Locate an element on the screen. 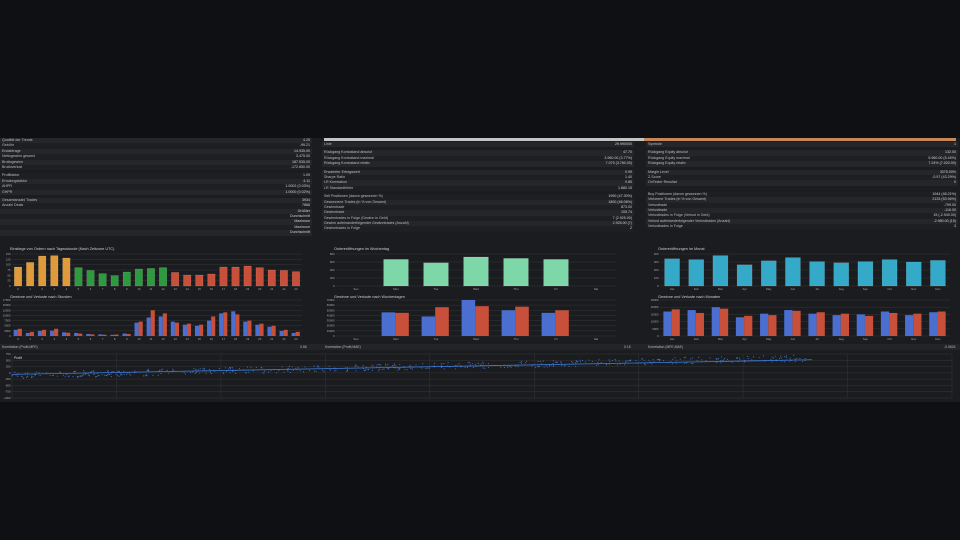 The height and width of the screenshot is (540, 960). stat-value: 3.960.00 (3.77%) is located at coordinates (618, 157).